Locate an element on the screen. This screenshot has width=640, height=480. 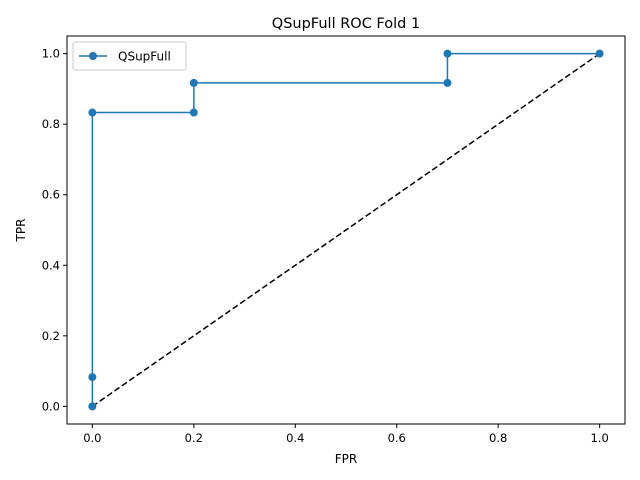
legend-marker-swatch is located at coordinates (93, 56).